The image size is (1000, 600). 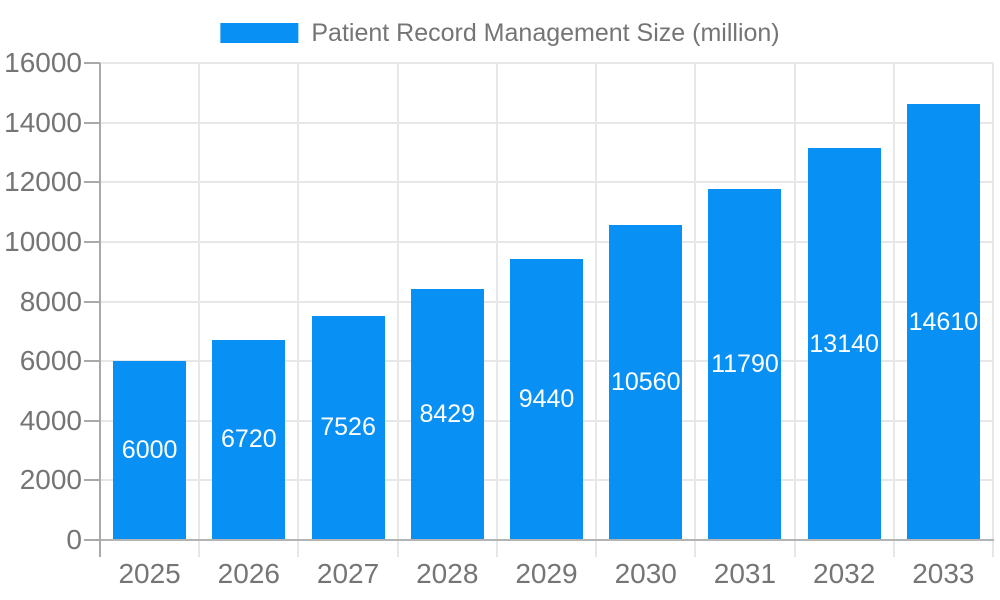 I want to click on y-axis-label: 2000, so click(x=50, y=480).